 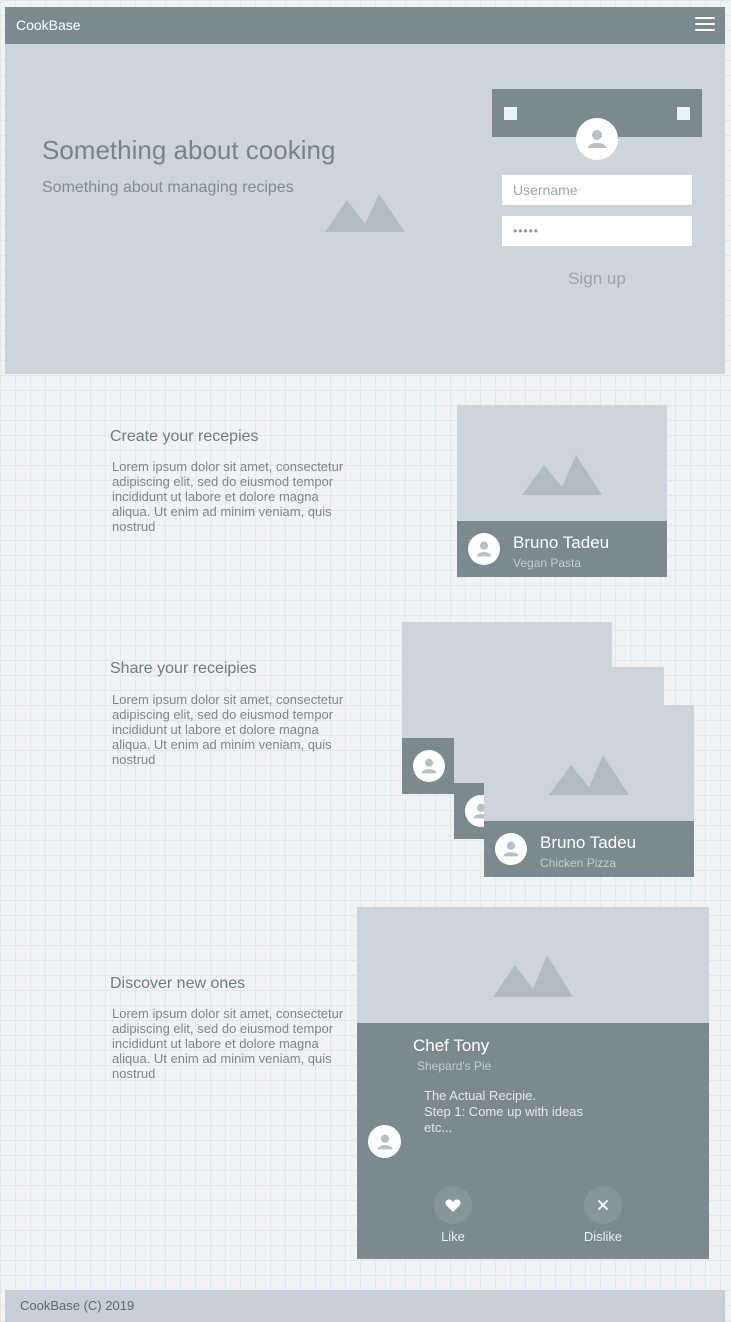 I want to click on card-recipe-name: Shepard's Pie, so click(x=454, y=1066).